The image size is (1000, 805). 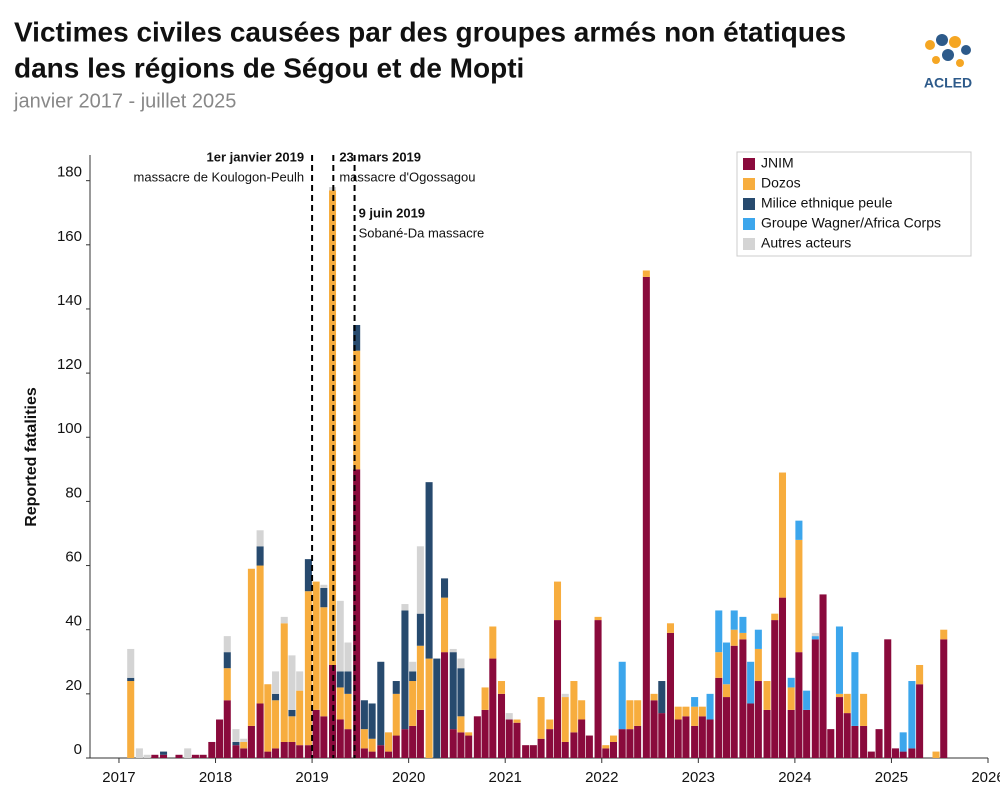 What do you see at coordinates (69, 364) in the screenshot?
I see `y-tick-label: 120` at bounding box center [69, 364].